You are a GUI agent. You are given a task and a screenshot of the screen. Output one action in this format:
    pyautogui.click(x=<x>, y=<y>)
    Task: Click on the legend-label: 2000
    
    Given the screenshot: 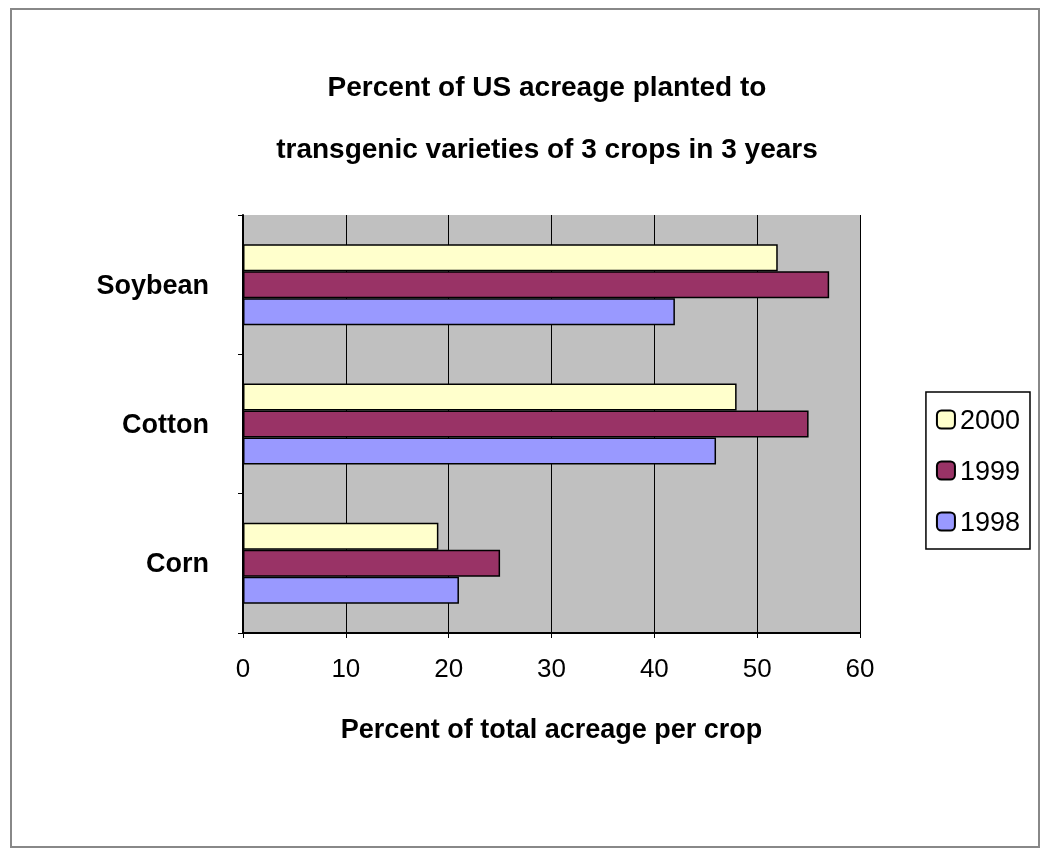 What is the action you would take?
    pyautogui.click(x=990, y=419)
    